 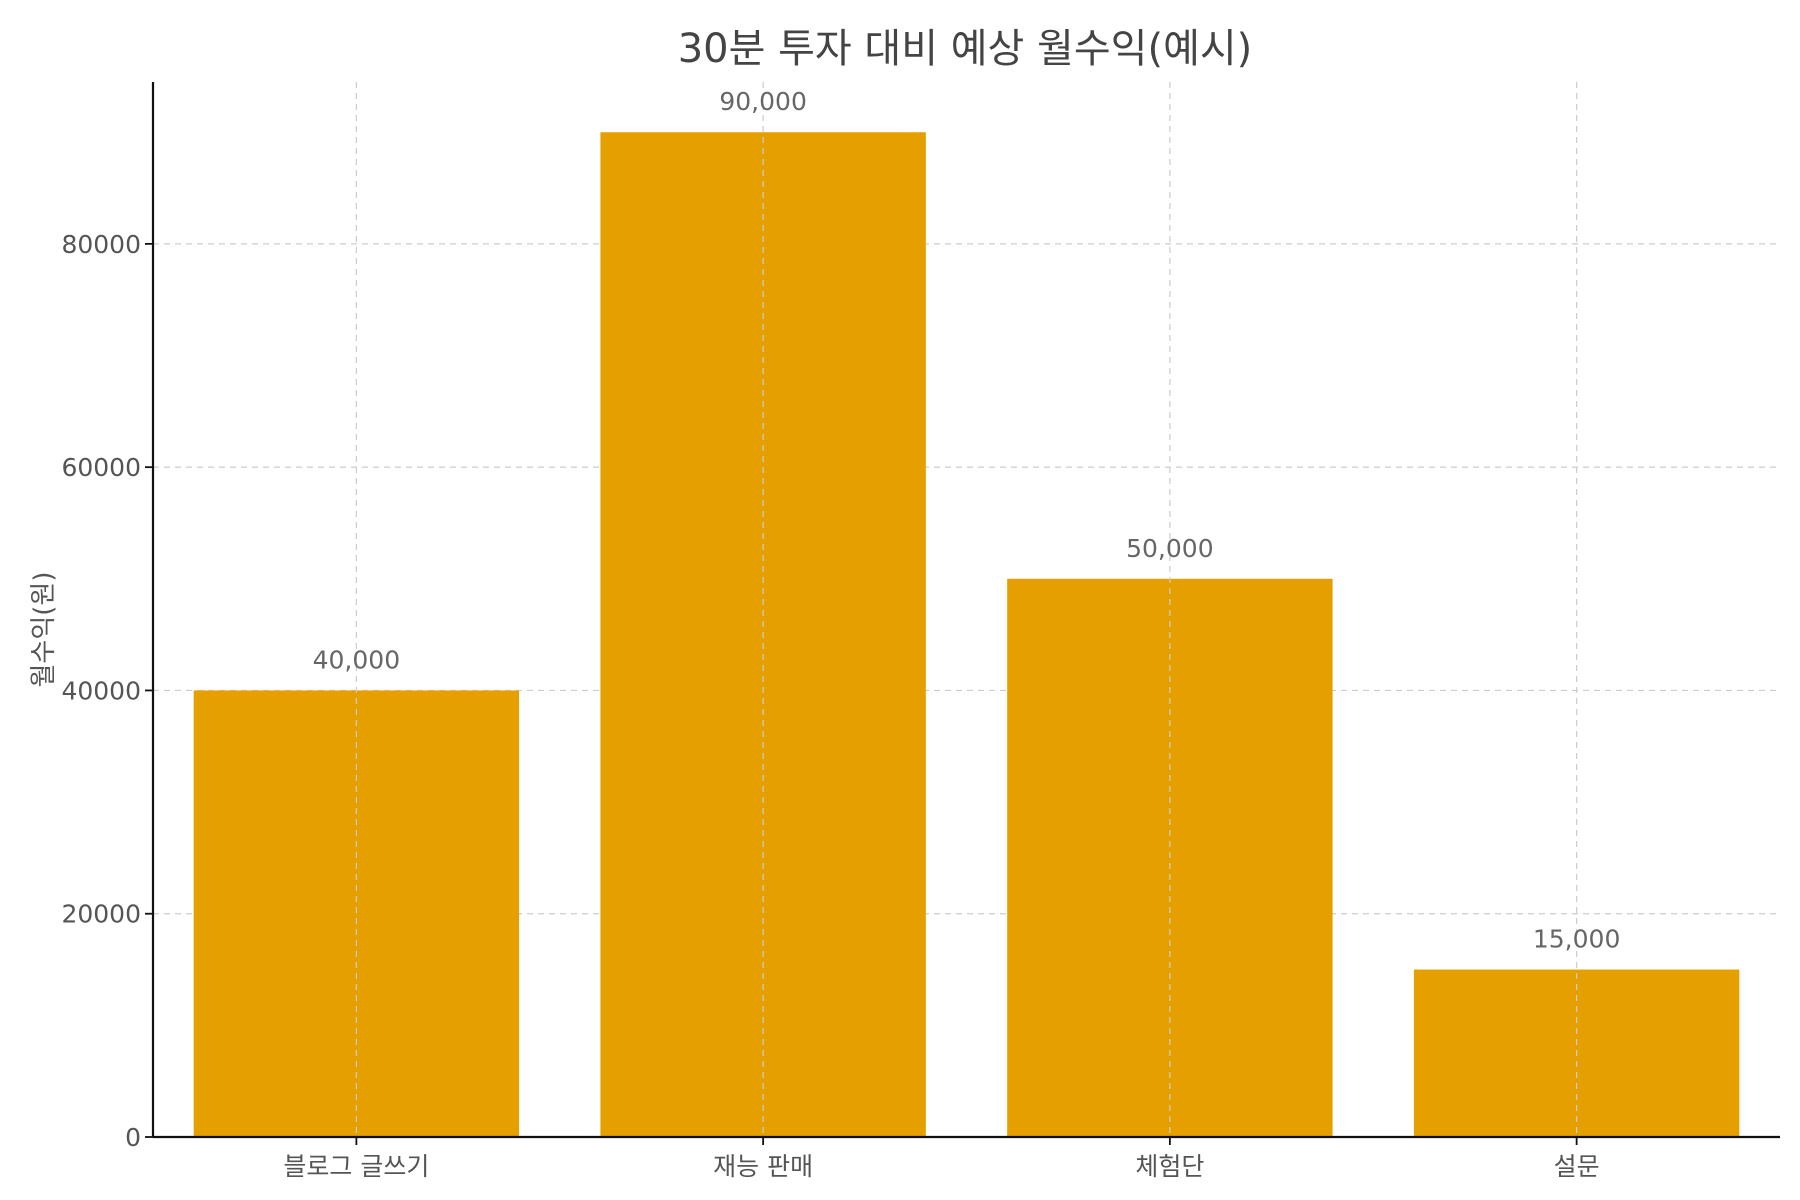 What do you see at coordinates (762, 101) in the screenshot?
I see `data-label: 90,000` at bounding box center [762, 101].